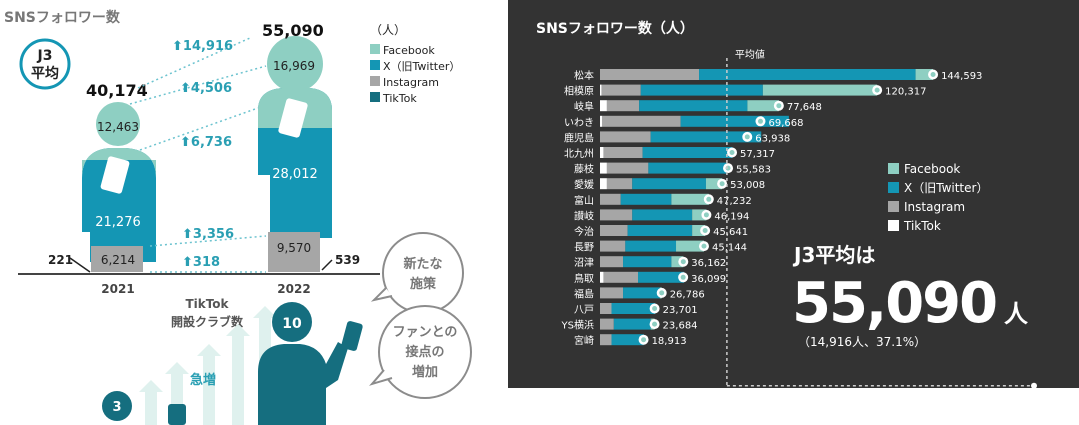  Describe the element at coordinates (753, 170) in the screenshot. I see `total-value-label: 55,583` at that location.